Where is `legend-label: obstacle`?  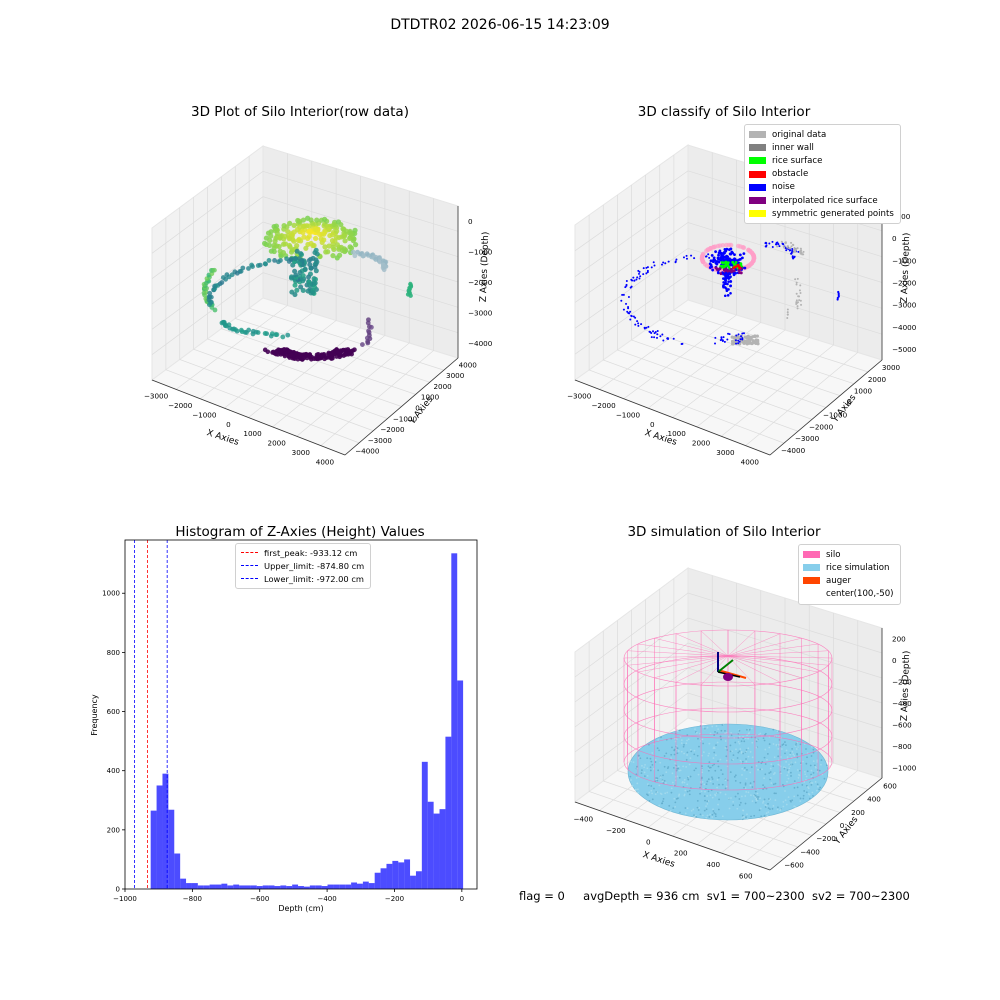
legend-label: obstacle is located at coordinates (790, 174).